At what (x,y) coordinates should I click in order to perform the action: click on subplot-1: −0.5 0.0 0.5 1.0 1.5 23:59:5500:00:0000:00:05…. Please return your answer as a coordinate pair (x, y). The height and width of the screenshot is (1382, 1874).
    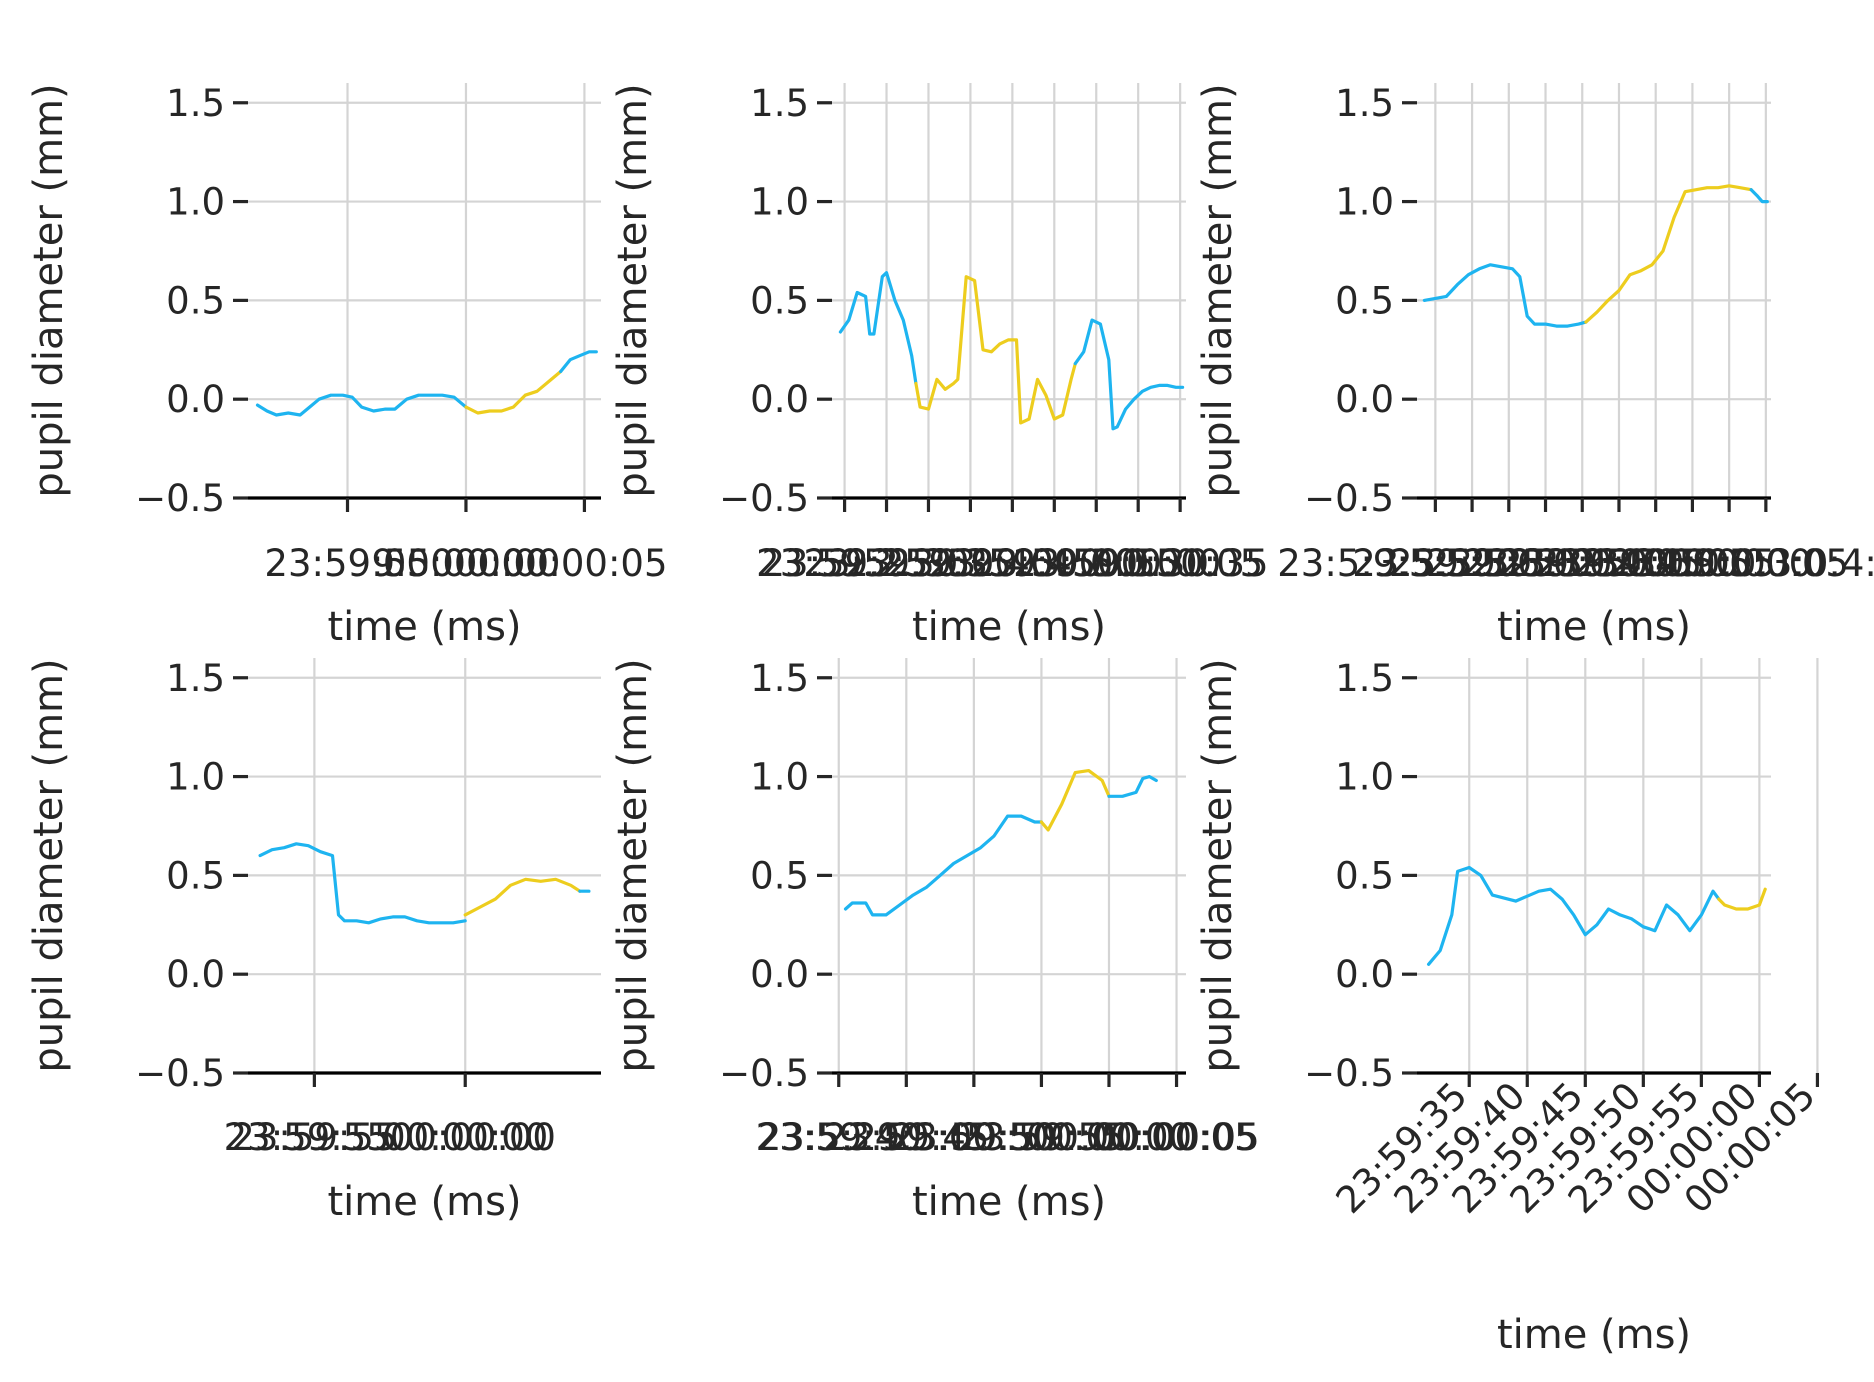
    Looking at the image, I should click on (347, 366).